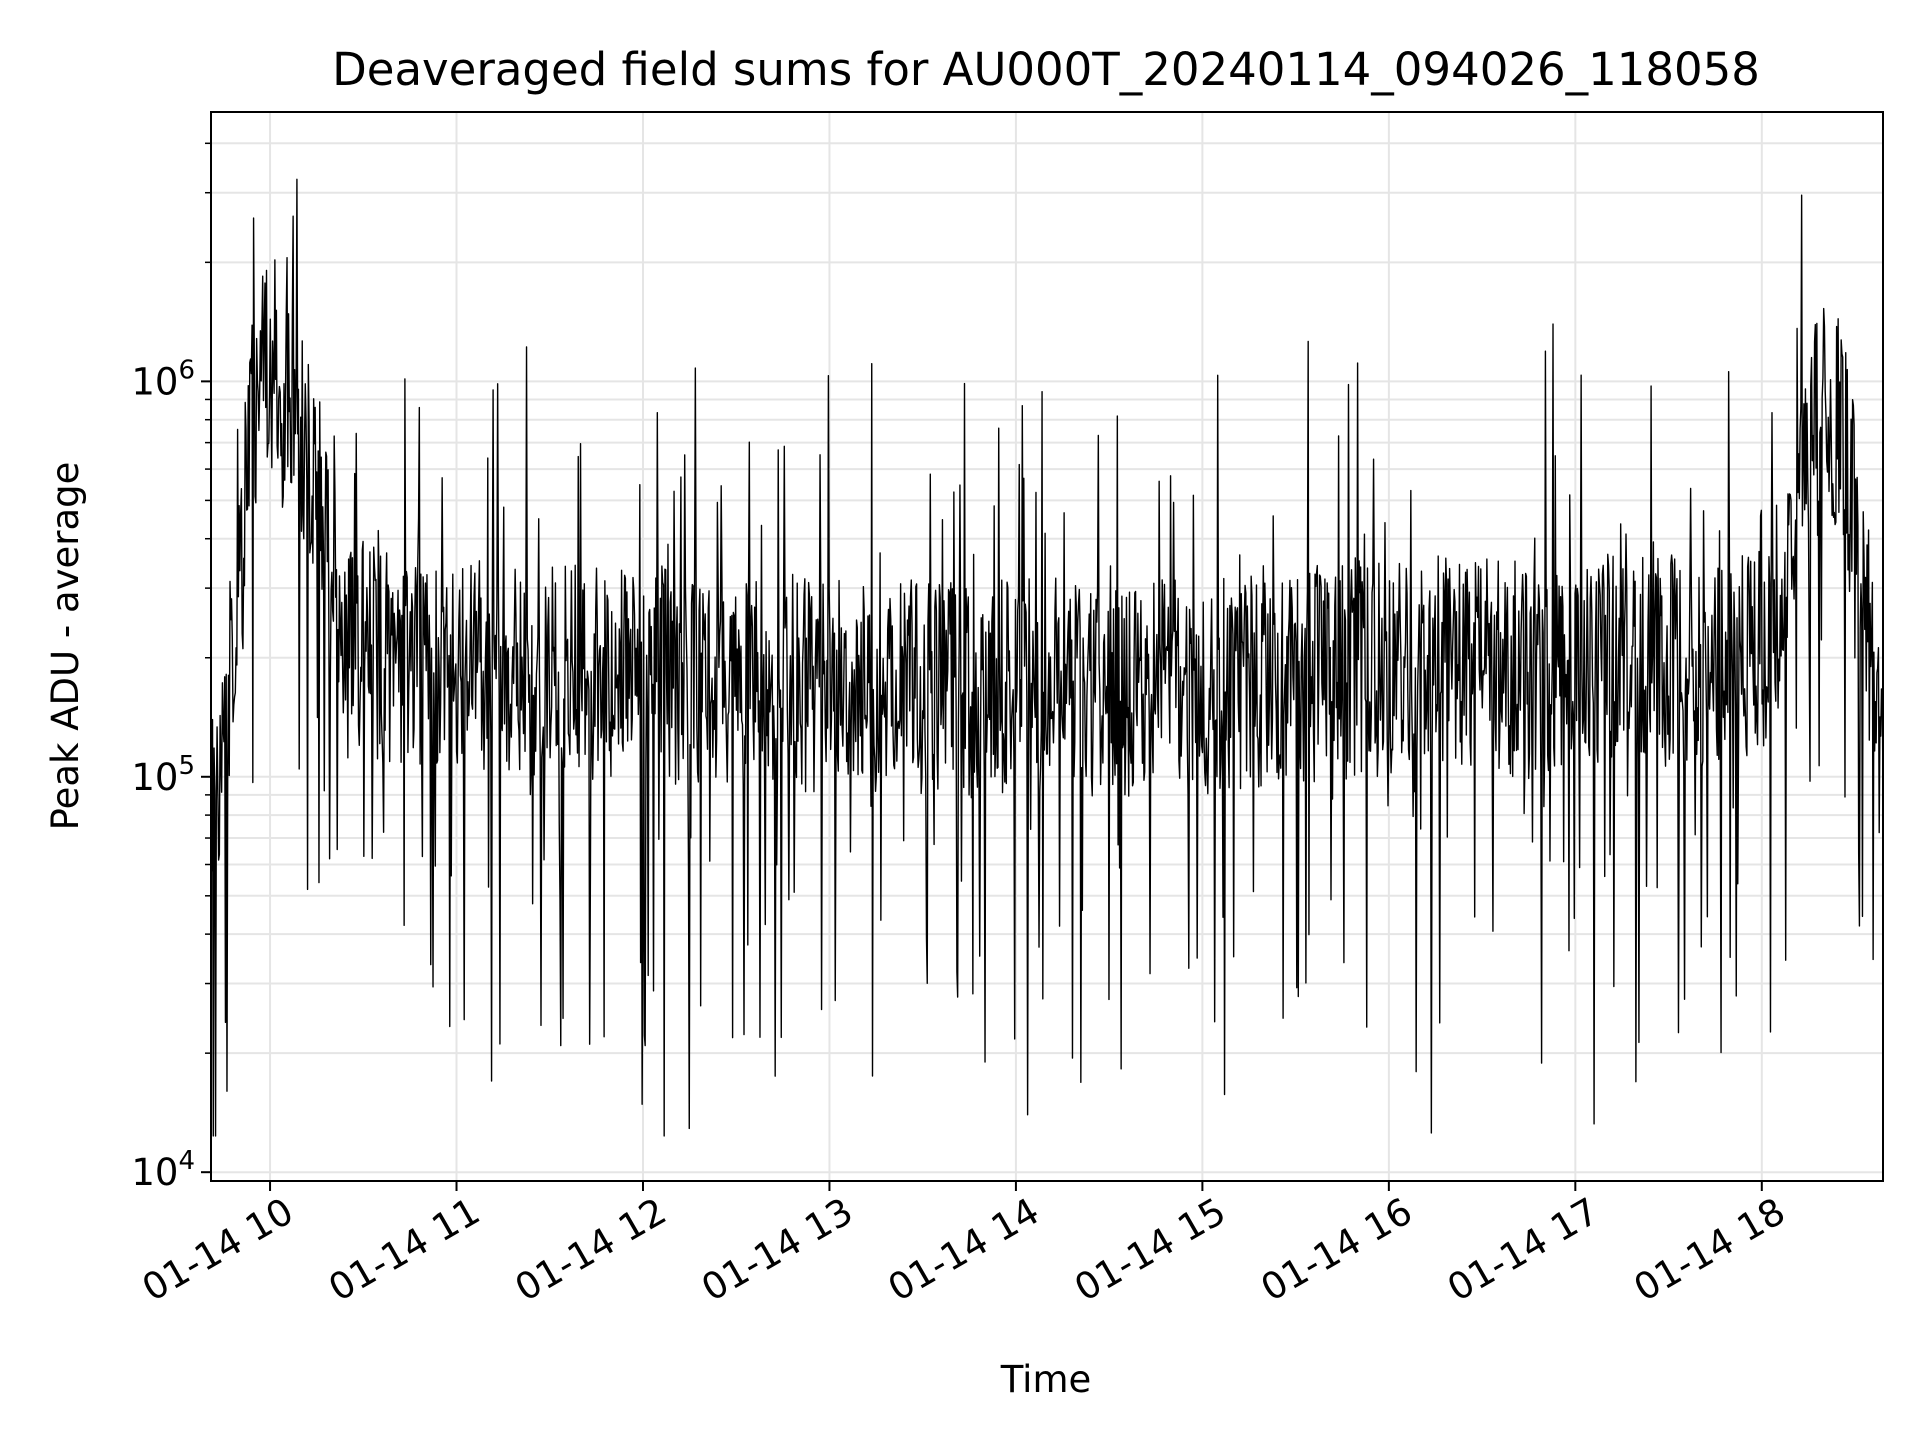  What do you see at coordinates (171, 668) in the screenshot?
I see `y-axis: 104 105 106` at bounding box center [171, 668].